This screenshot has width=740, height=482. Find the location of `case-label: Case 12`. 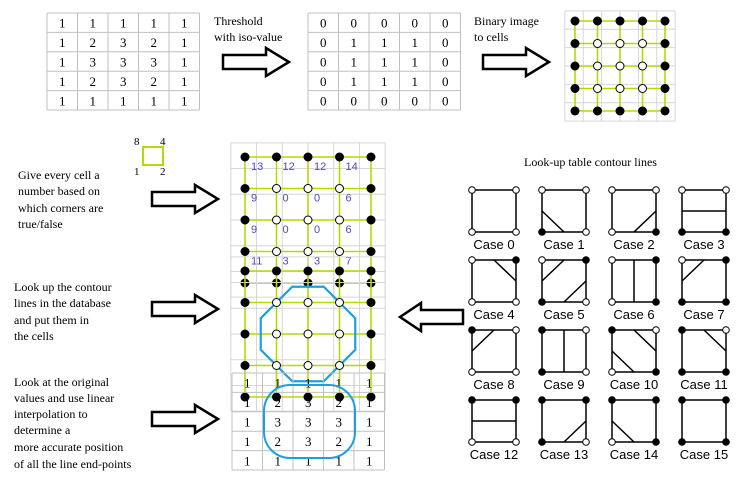

case-label: Case 12 is located at coordinates (494, 454).